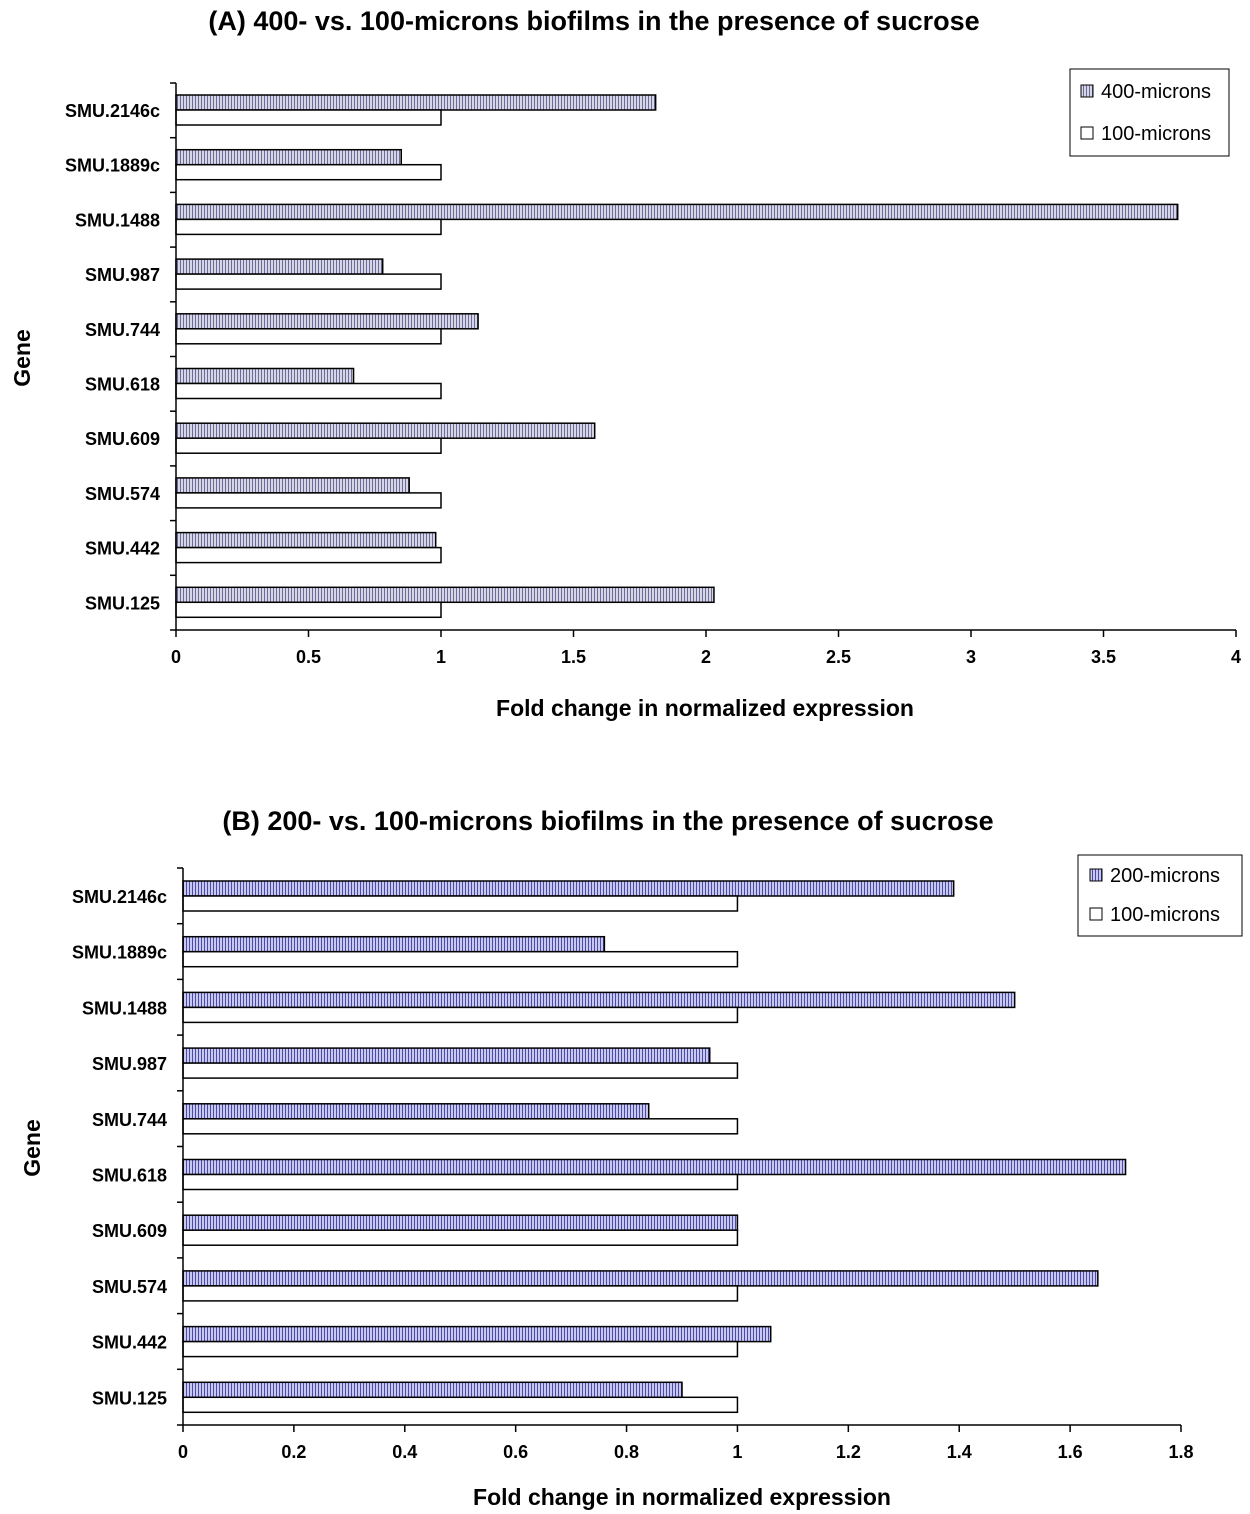 This screenshot has width=1250, height=1514. Describe the element at coordinates (119, 897) in the screenshot. I see `chart-b-category-label: SMU.2146c` at that location.